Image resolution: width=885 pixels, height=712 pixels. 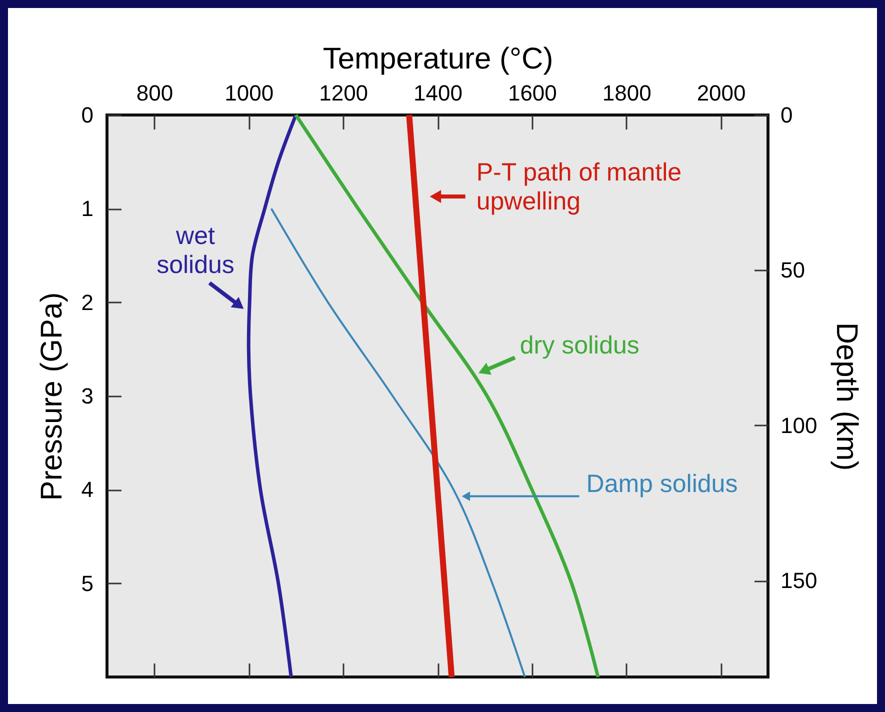 What do you see at coordinates (627, 93) in the screenshot?
I see `x-tick-label: 1800` at bounding box center [627, 93].